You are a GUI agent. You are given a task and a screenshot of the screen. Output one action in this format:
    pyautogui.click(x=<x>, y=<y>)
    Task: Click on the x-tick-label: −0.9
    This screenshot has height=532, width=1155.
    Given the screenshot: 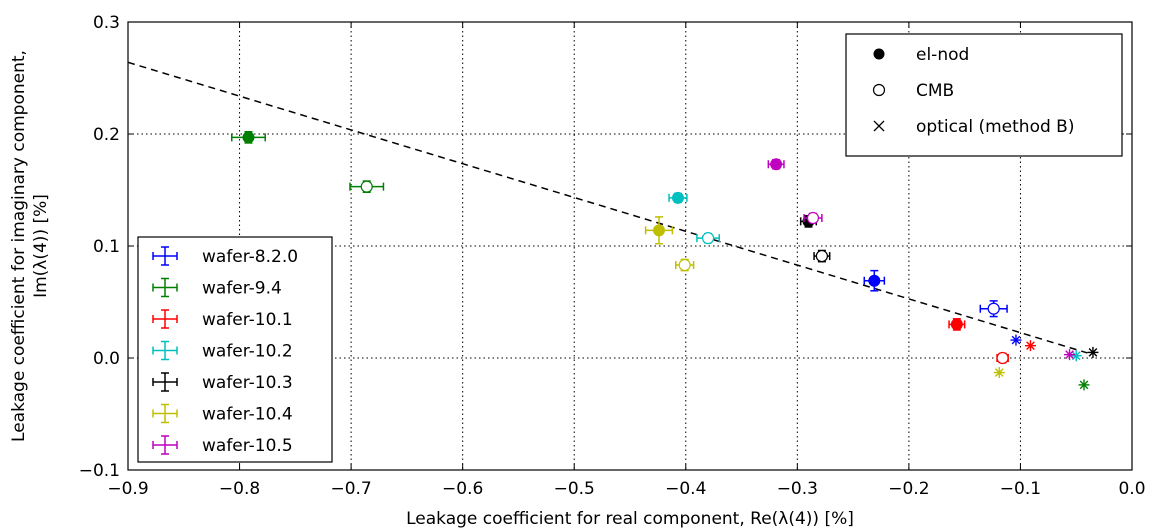 What is the action you would take?
    pyautogui.click(x=127, y=489)
    